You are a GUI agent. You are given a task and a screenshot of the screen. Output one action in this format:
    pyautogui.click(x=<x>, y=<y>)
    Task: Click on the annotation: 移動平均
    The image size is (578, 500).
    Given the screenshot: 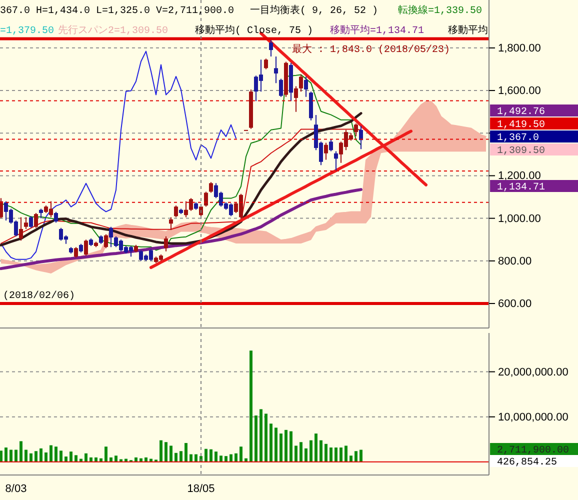 What is the action you would take?
    pyautogui.click(x=468, y=30)
    